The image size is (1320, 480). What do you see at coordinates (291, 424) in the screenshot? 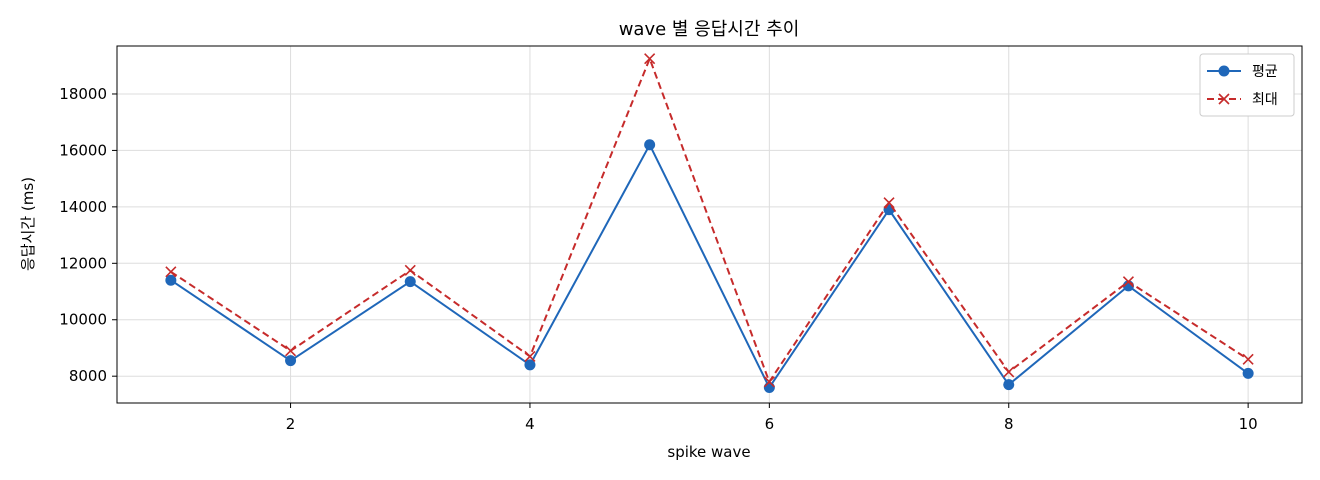
I see `x-tick-label: 2` at bounding box center [291, 424].